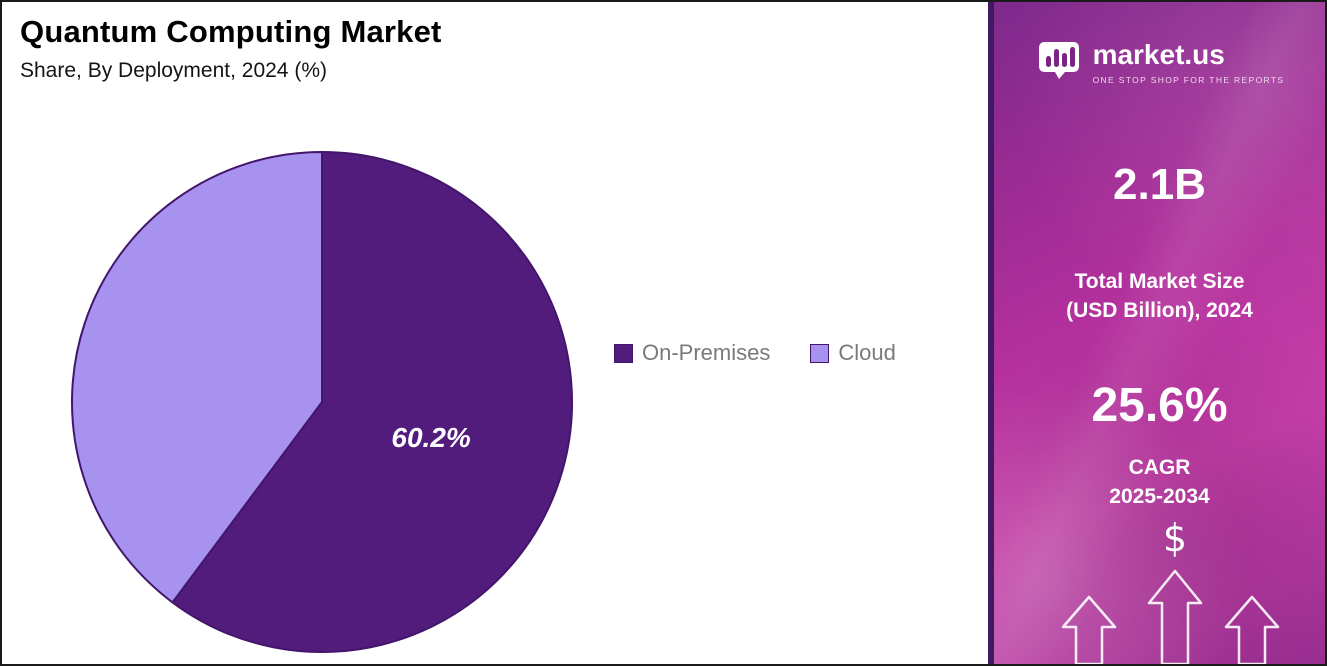  I want to click on growth-arrows-icon: $, so click(1170, 590).